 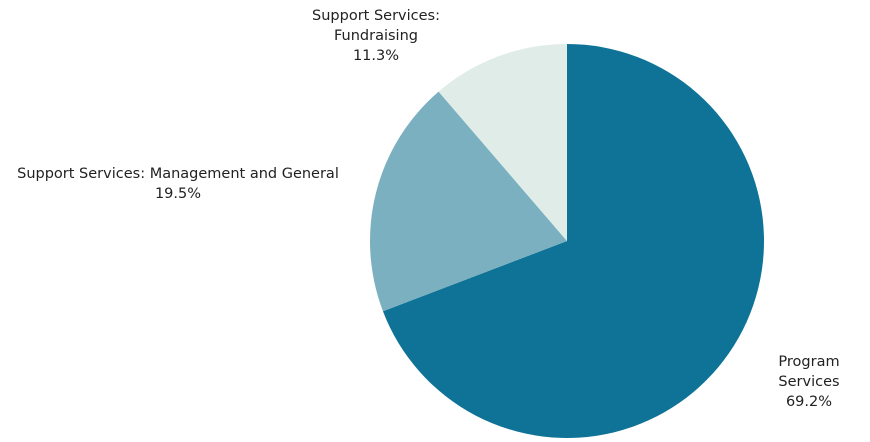 I want to click on pie-slice-support-services-management-and-general, so click(x=468, y=201).